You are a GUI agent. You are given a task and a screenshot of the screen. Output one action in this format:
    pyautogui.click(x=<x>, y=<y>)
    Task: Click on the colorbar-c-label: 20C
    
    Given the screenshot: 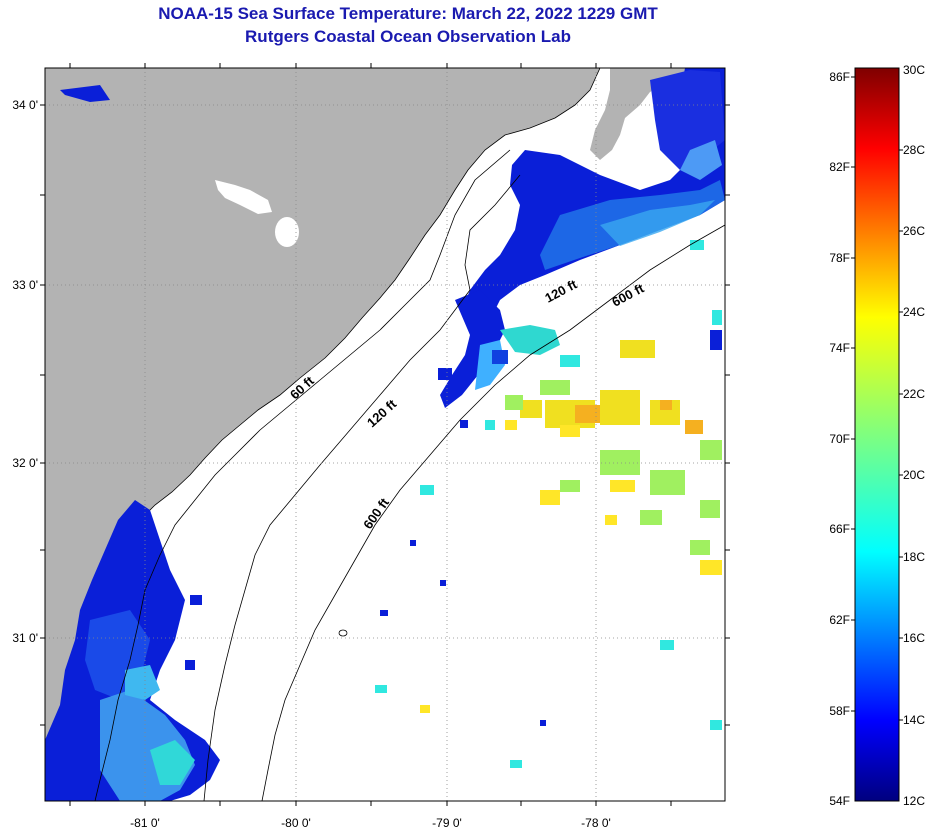 What is the action you would take?
    pyautogui.click(x=914, y=475)
    